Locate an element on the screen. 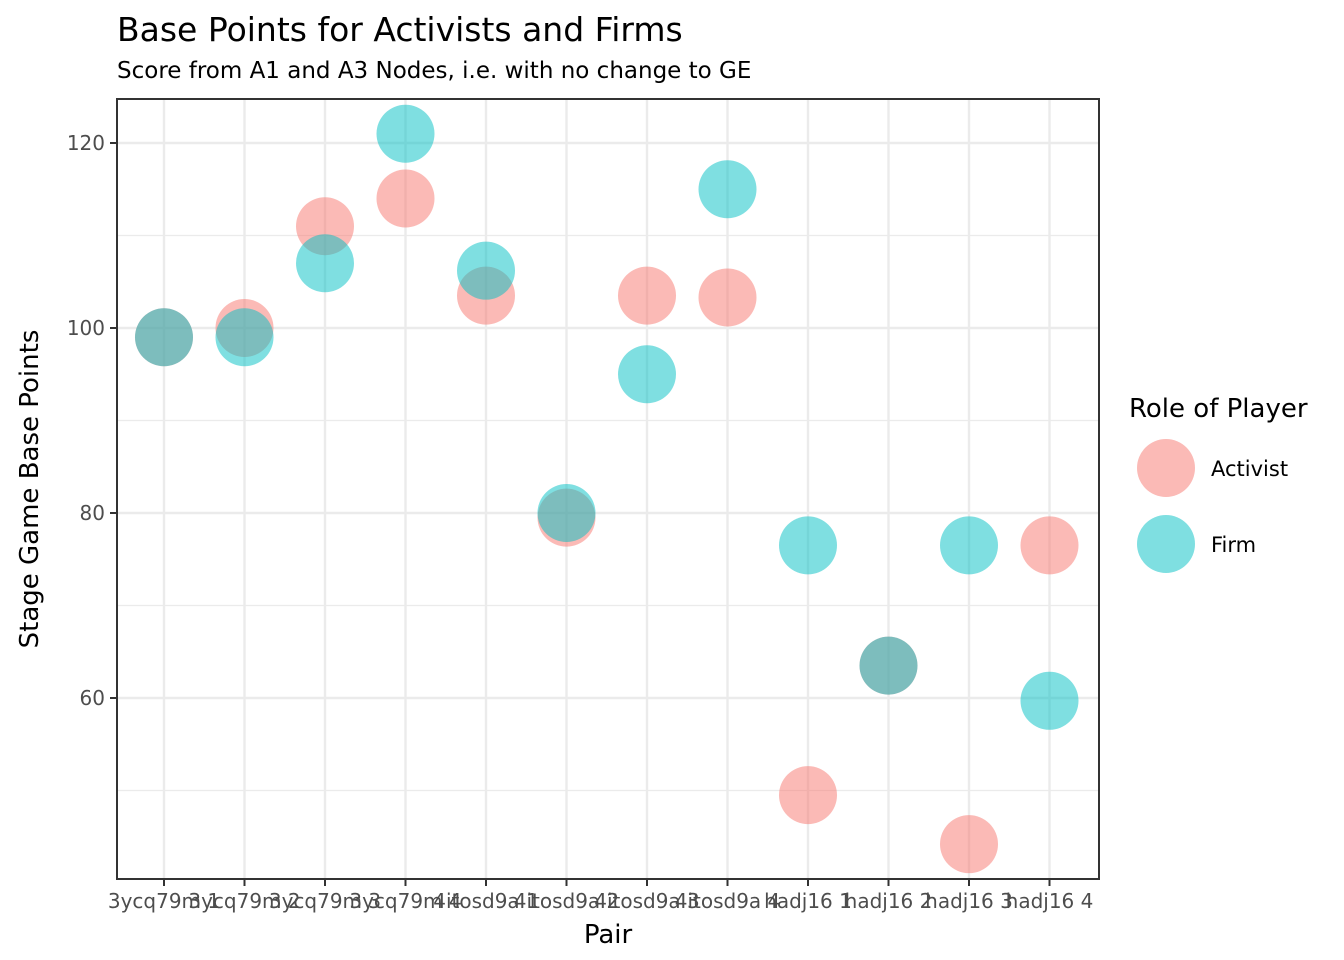 The height and width of the screenshot is (960, 1344). legend-key-activist is located at coordinates (1166, 468).